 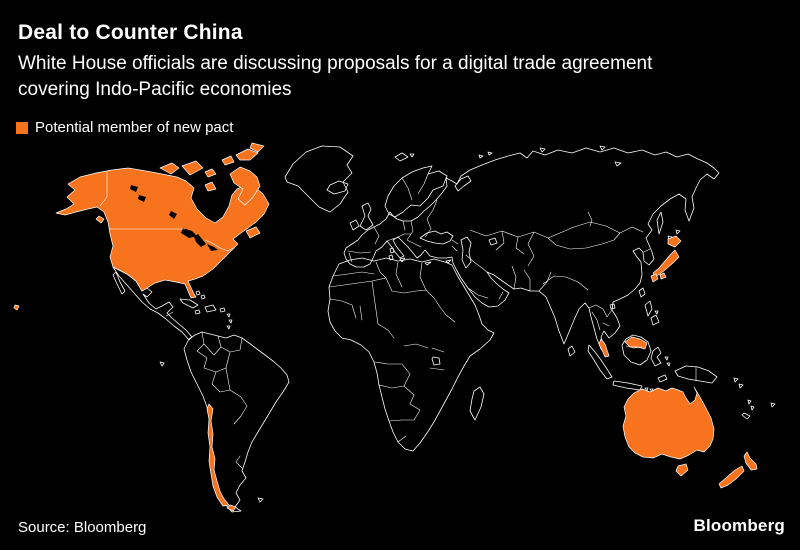 What do you see at coordinates (189, 303) in the screenshot?
I see `island-cuba` at bounding box center [189, 303].